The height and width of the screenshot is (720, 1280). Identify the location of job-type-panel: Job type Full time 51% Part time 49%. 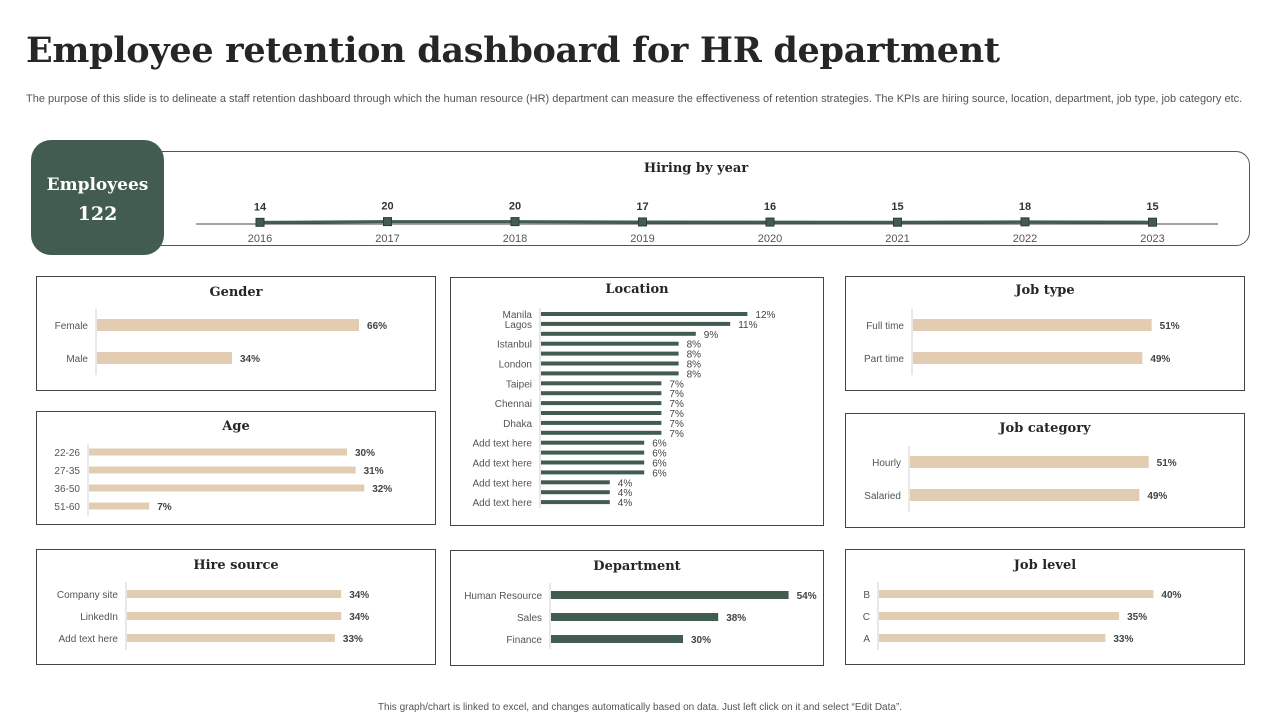
(1045, 333).